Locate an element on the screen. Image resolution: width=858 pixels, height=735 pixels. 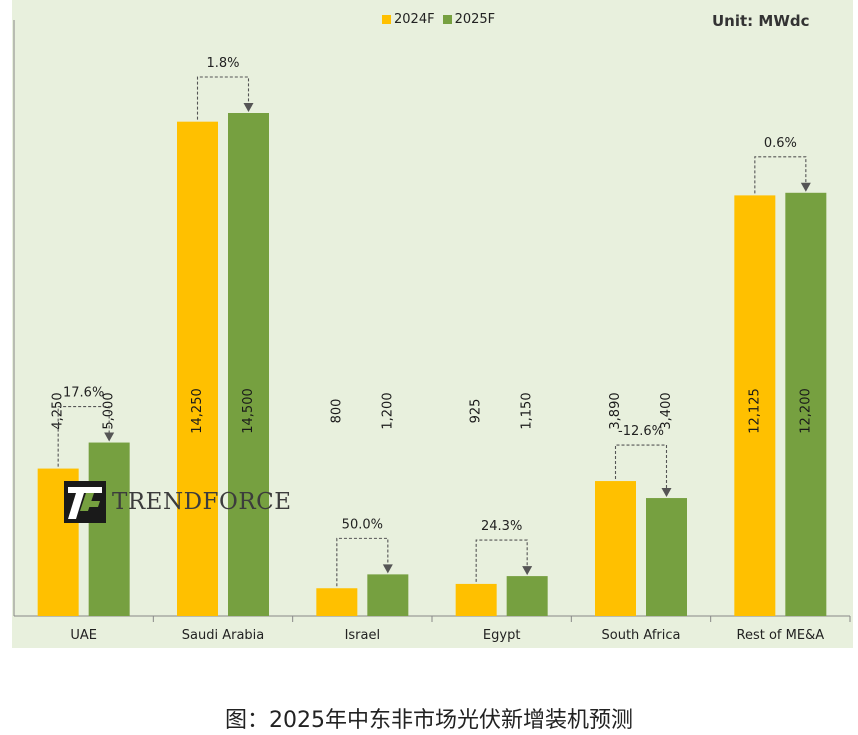
growth-label: 17.6% is located at coordinates (83, 393).